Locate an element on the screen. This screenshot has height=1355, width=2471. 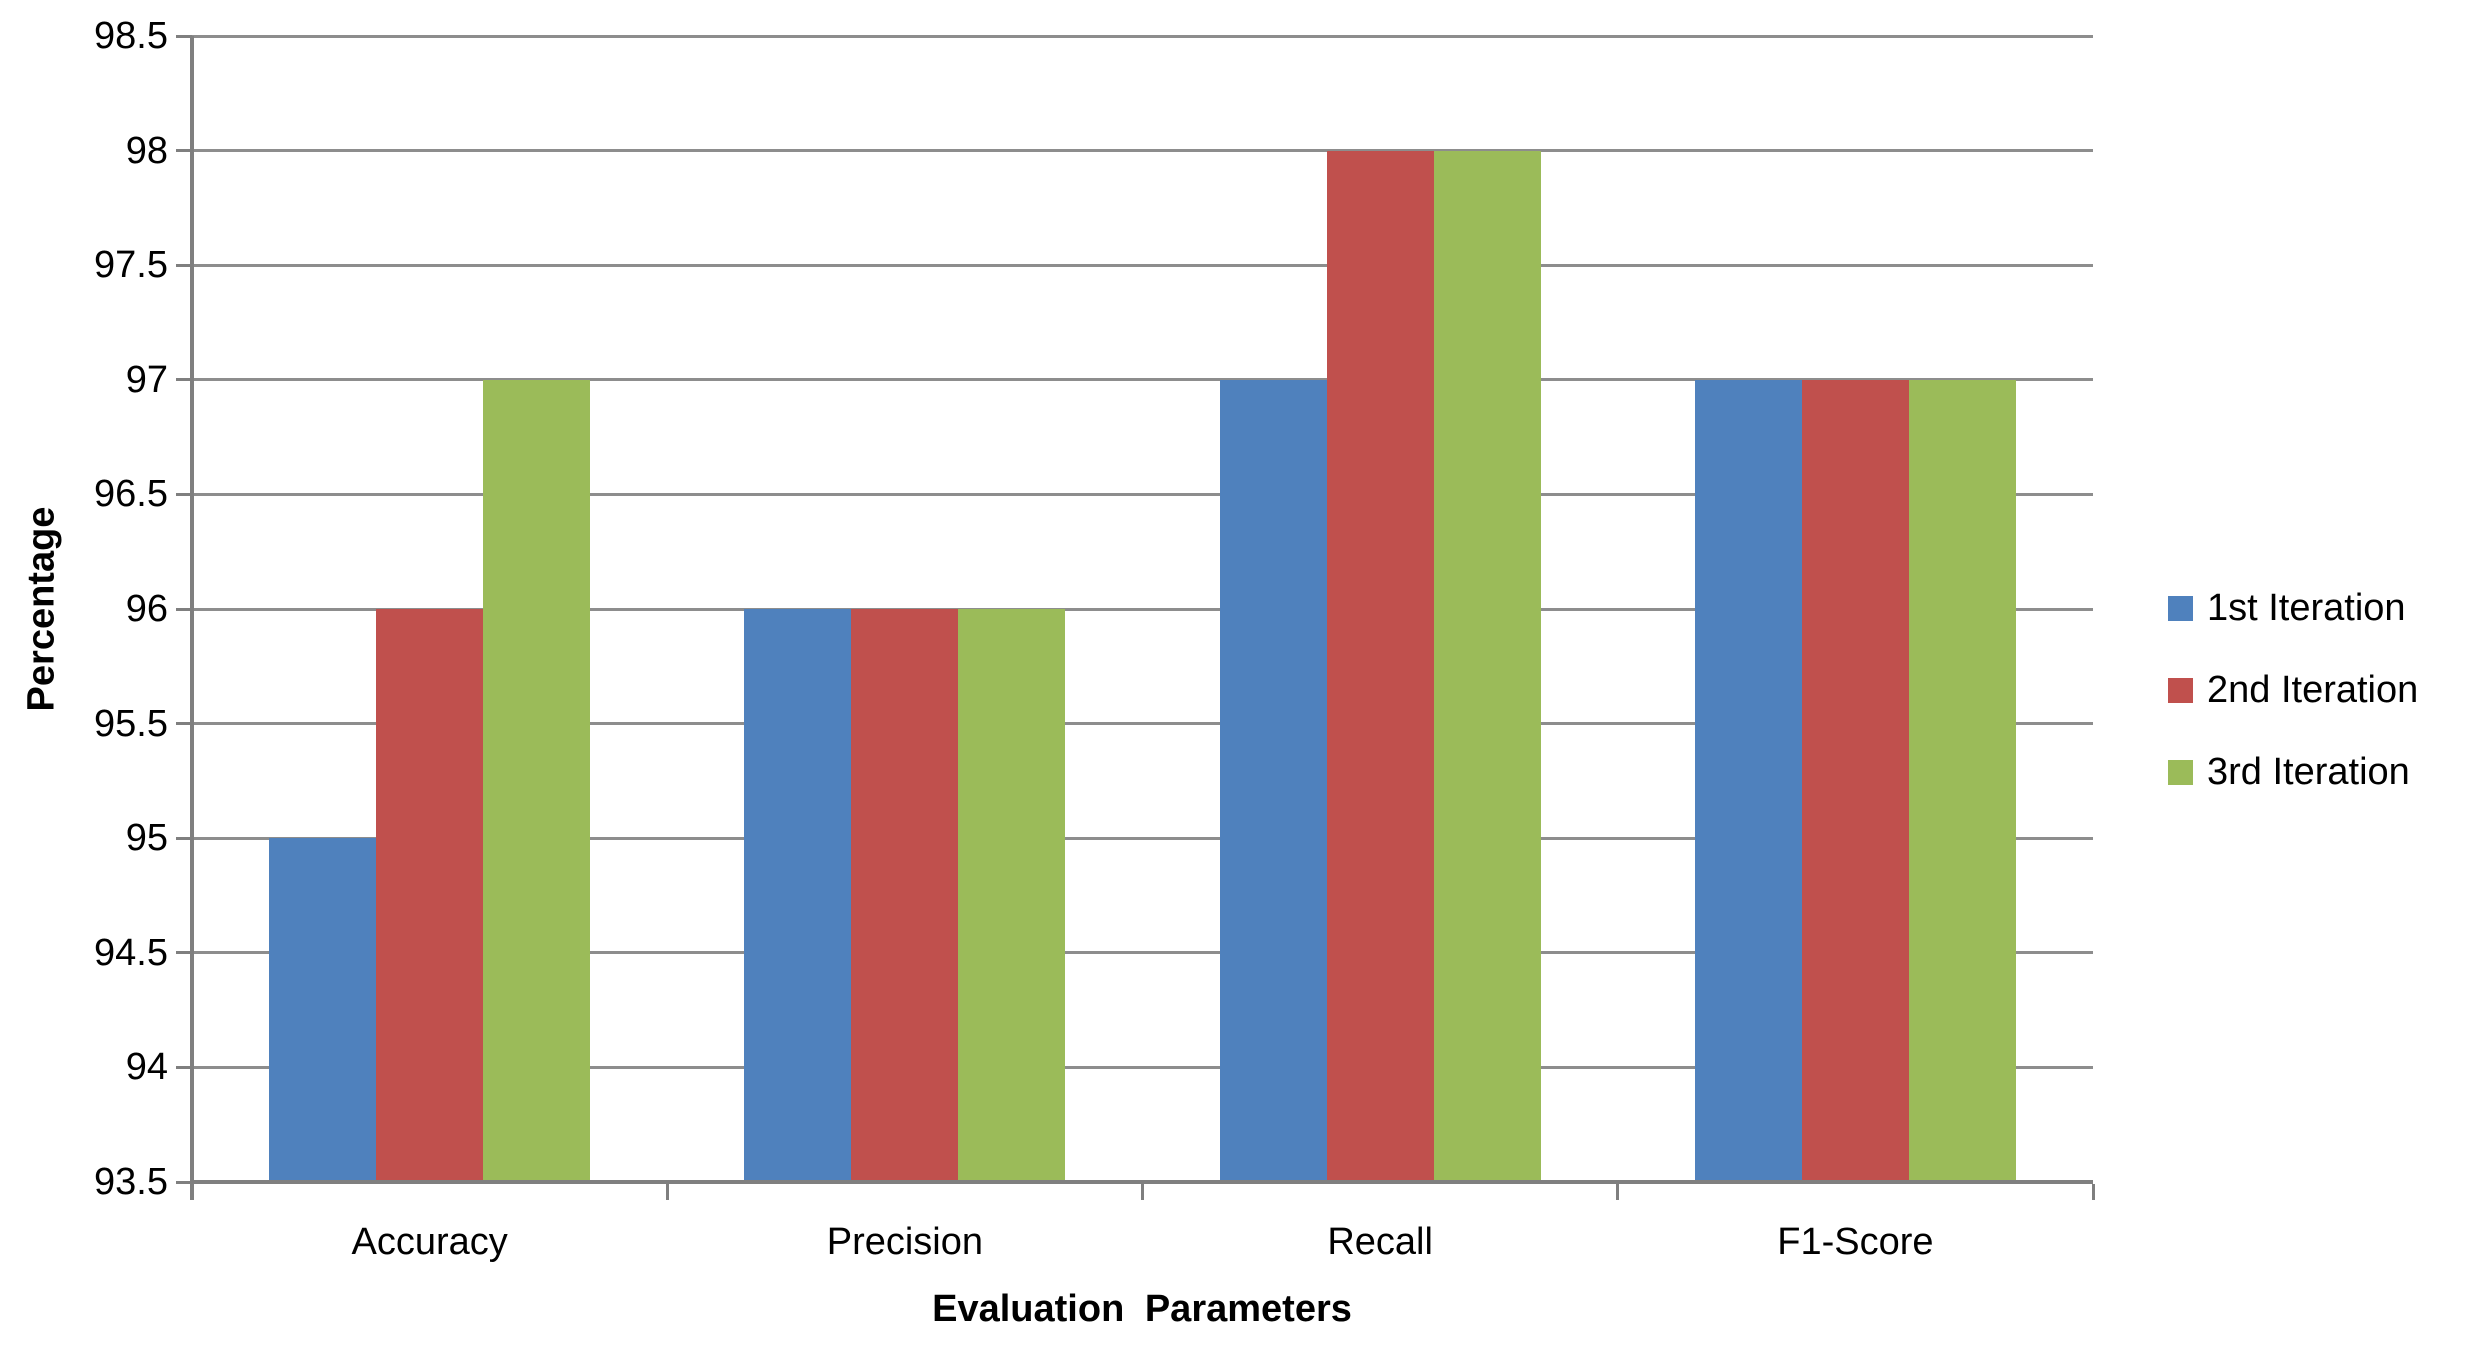
y-tick-label: 98.5 is located at coordinates (131, 36).